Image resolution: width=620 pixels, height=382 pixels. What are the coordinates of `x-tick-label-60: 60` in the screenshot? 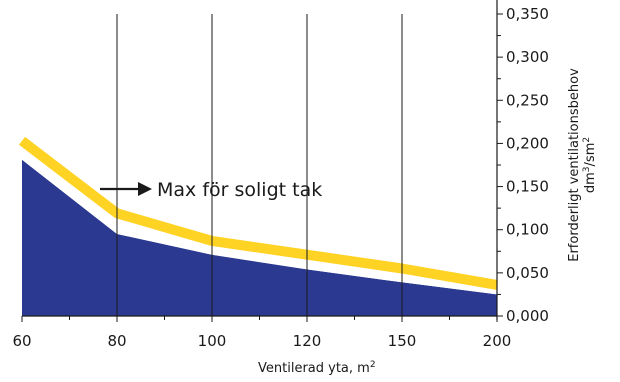 It's located at (21, 341).